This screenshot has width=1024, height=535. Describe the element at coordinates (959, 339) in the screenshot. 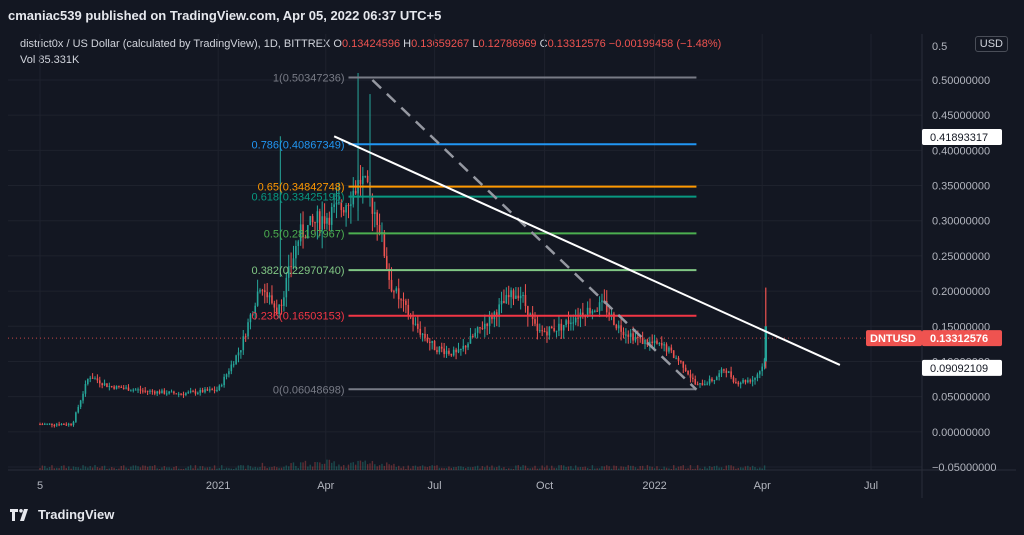

I see `last-price-label: 0.13312576` at that location.